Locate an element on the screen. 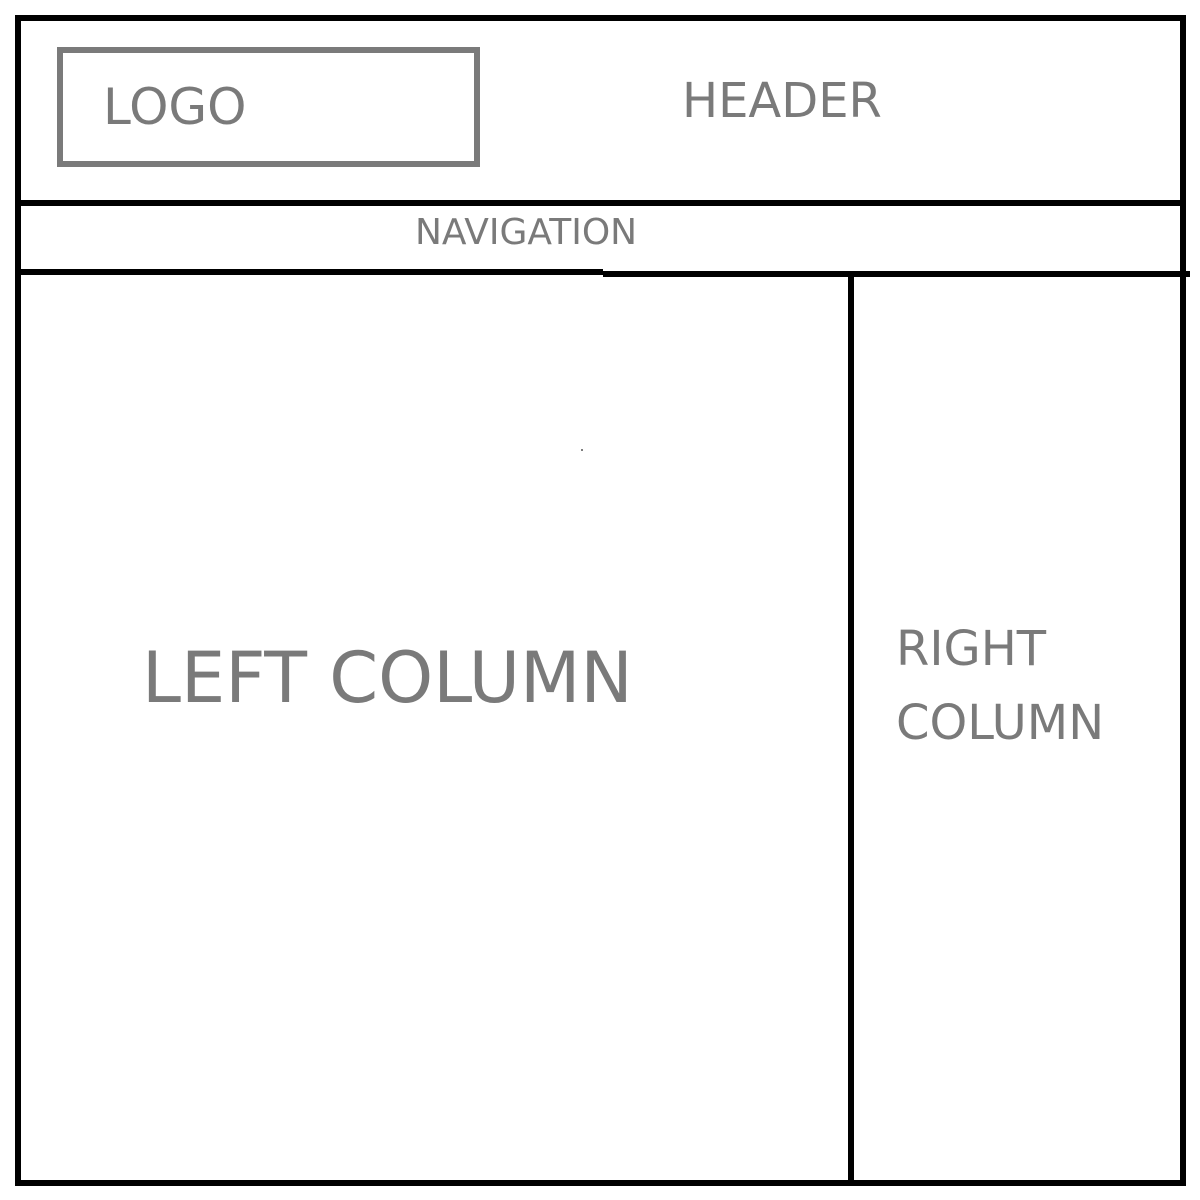 This screenshot has width=1200, height=1200. left-column-label: LEFT COLUMN is located at coordinates (387, 678).